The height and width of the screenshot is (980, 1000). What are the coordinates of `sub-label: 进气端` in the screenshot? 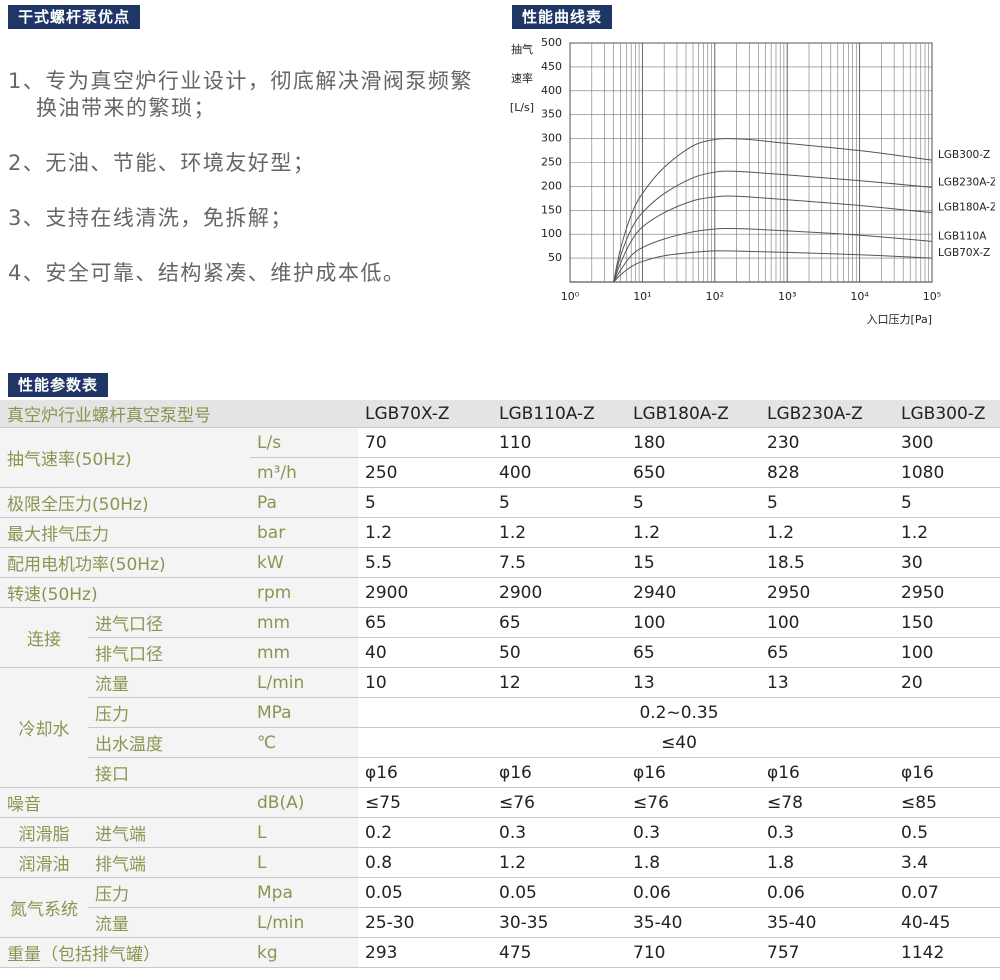 It's located at (169, 832).